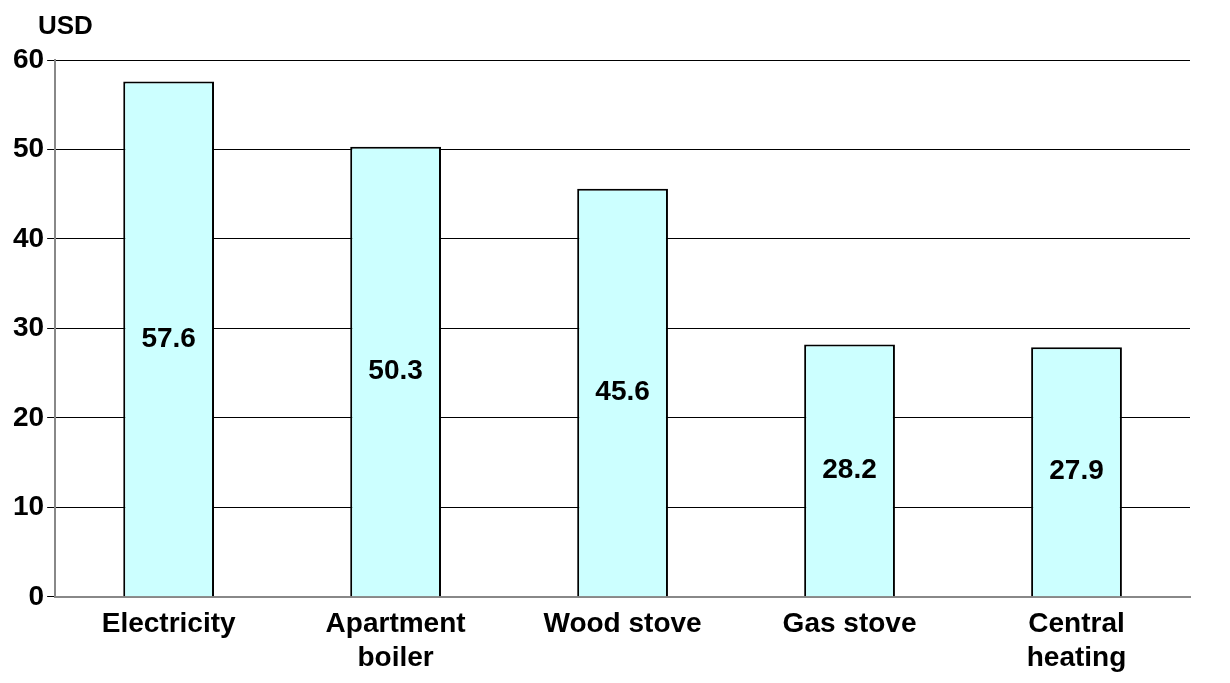 The width and height of the screenshot is (1230, 683). What do you see at coordinates (168, 623) in the screenshot?
I see `x-tick-label: Electricity` at bounding box center [168, 623].